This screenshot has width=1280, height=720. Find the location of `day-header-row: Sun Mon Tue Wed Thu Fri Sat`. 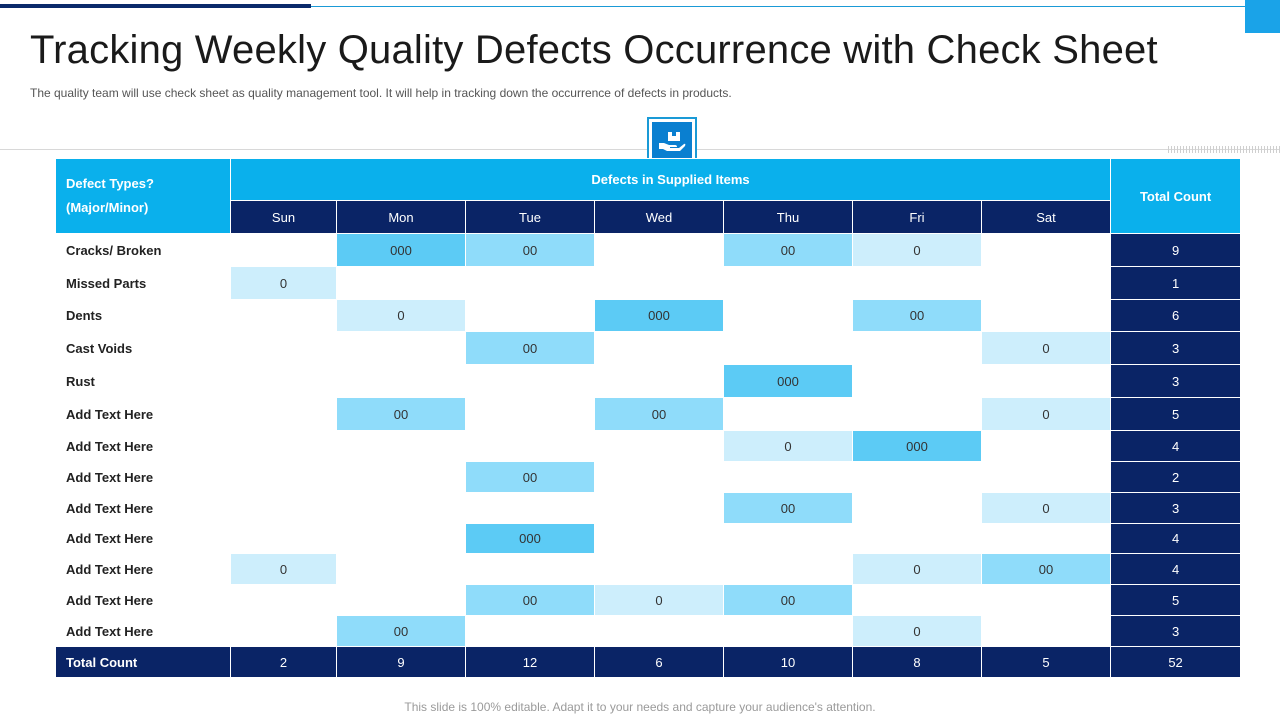

day-header-row: Sun Mon Tue Wed Thu Fri Sat is located at coordinates (648, 217).